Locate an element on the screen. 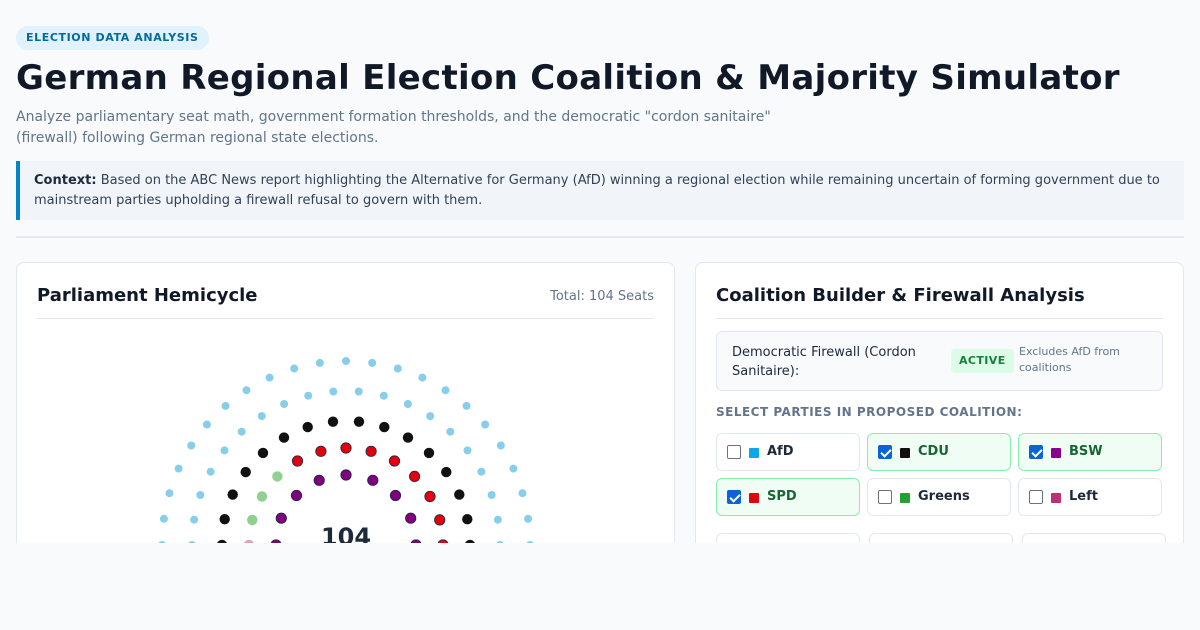 Image resolution: width=1200 pixels, height=630 pixels. party-option-spd: SPD is located at coordinates (788, 497).